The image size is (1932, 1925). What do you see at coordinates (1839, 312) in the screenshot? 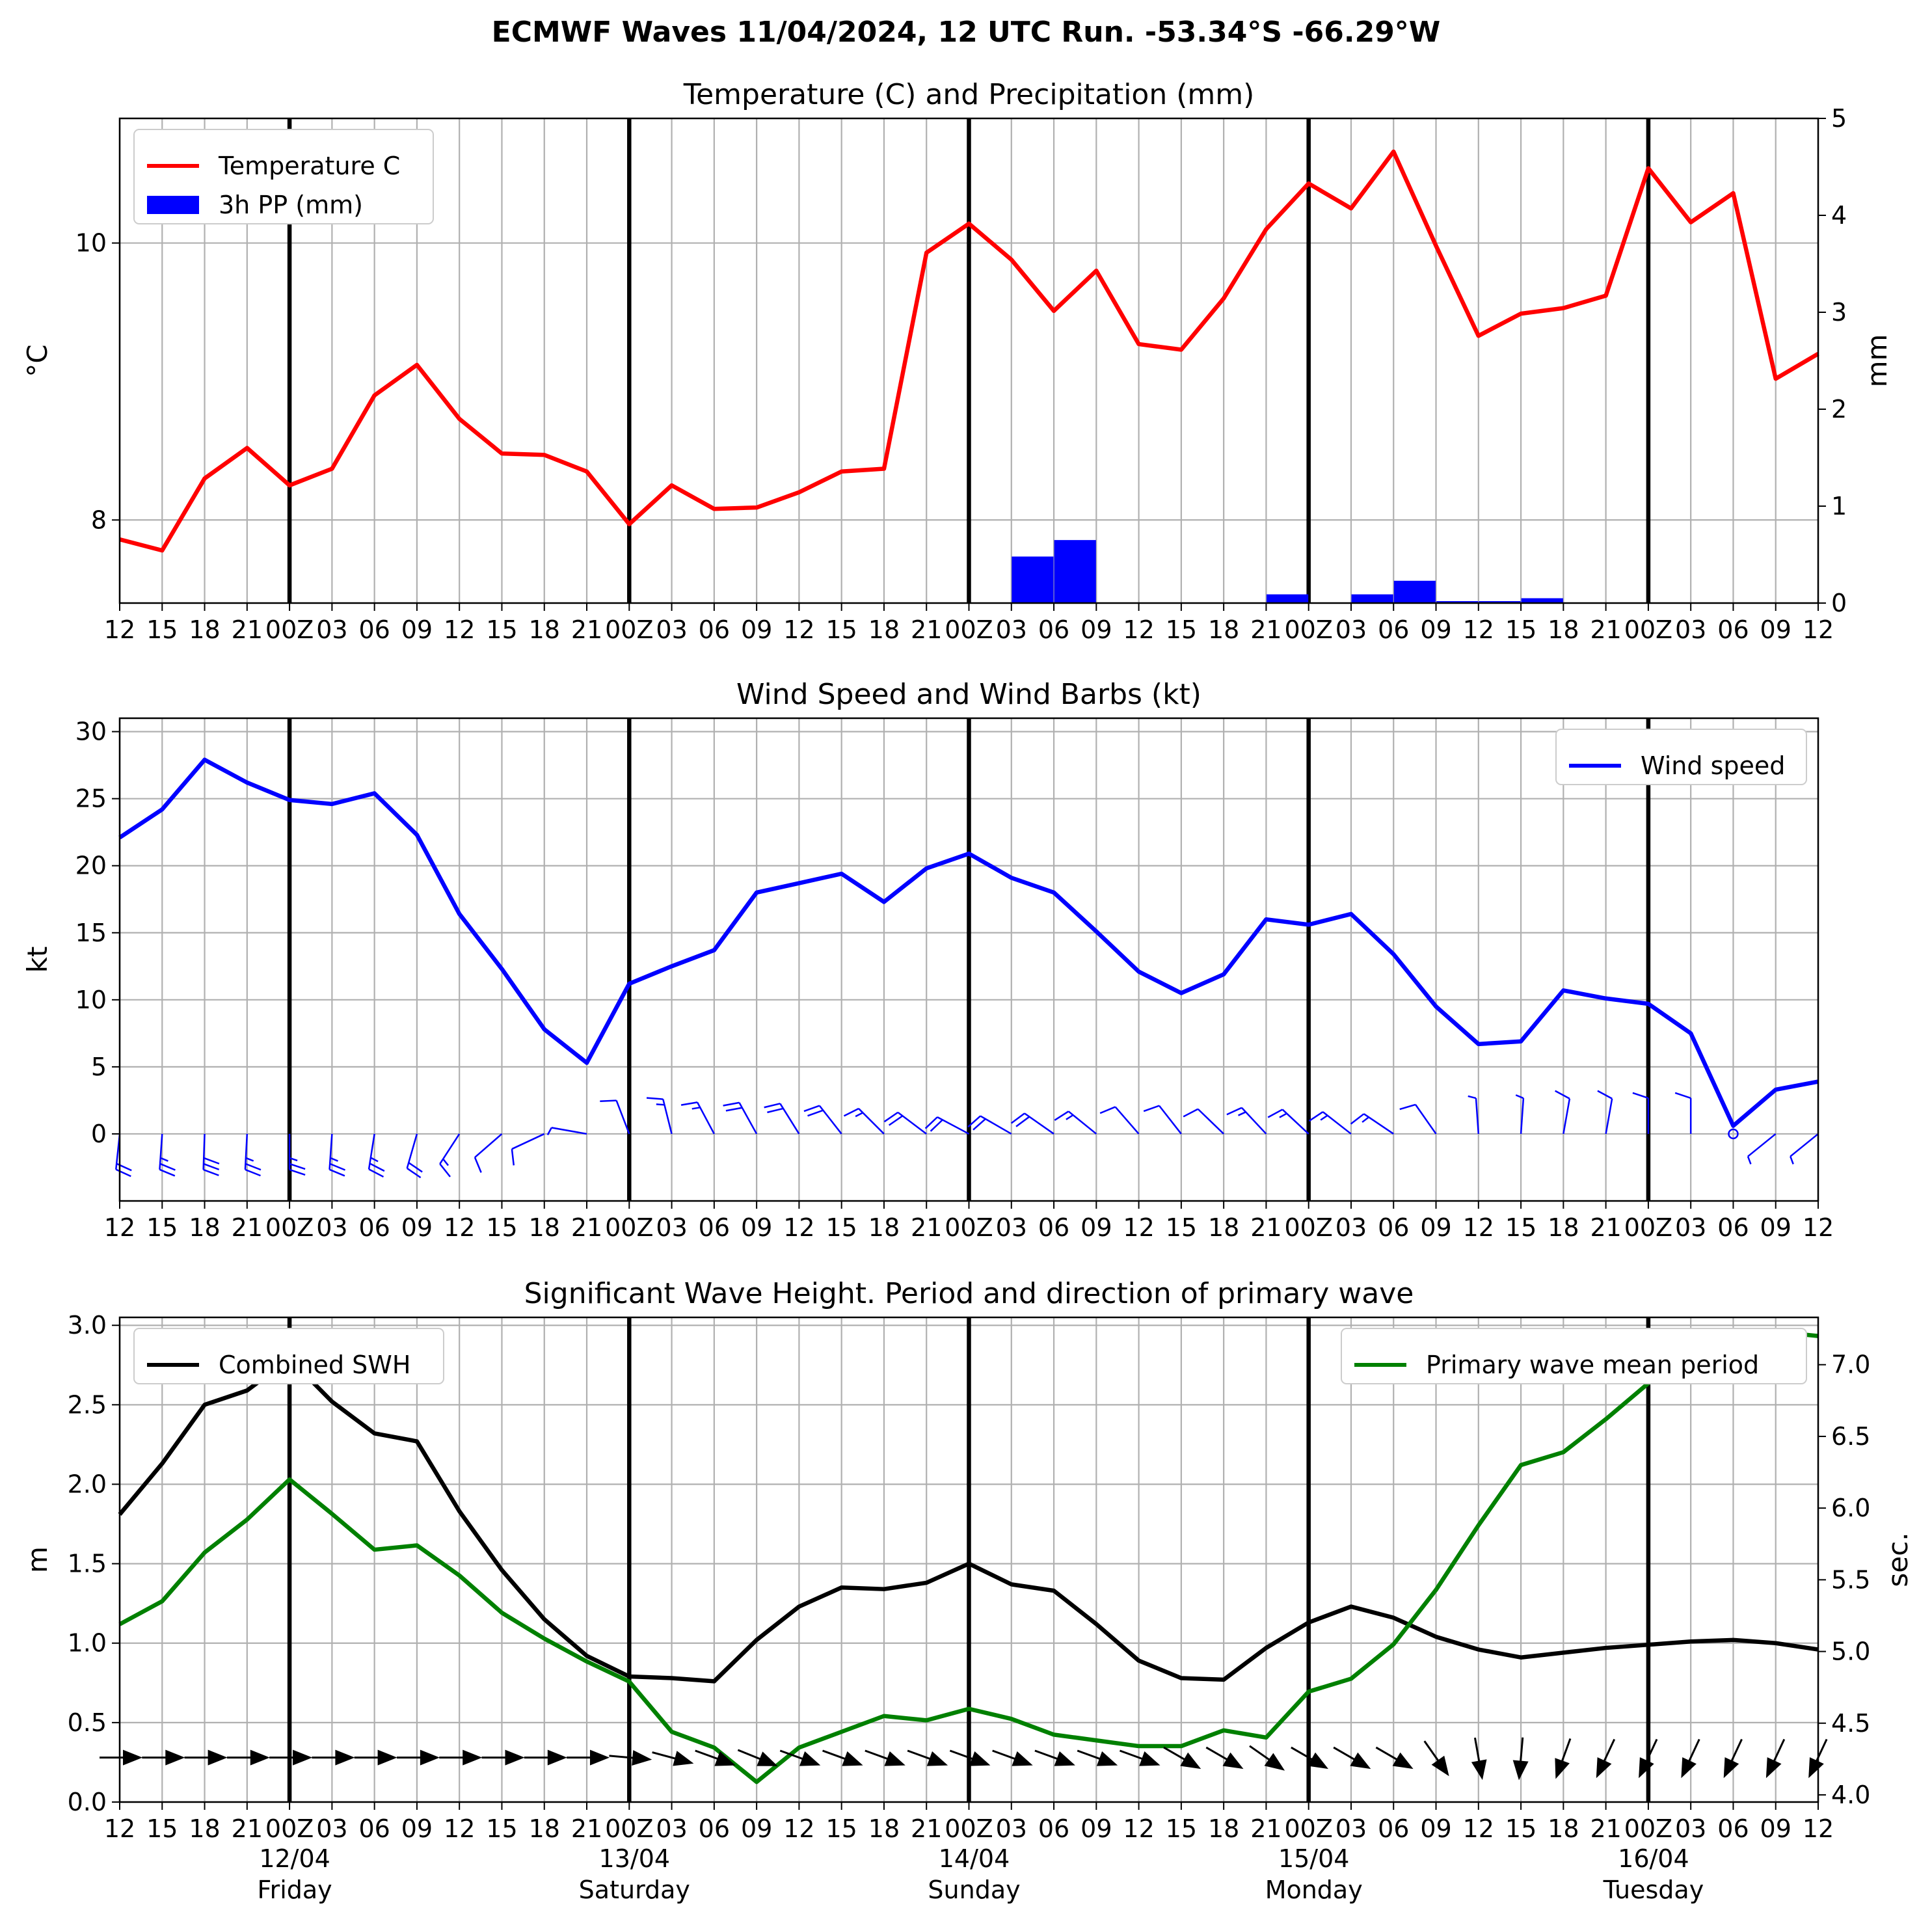
I see `y-right-tick-label: 3` at bounding box center [1839, 312].